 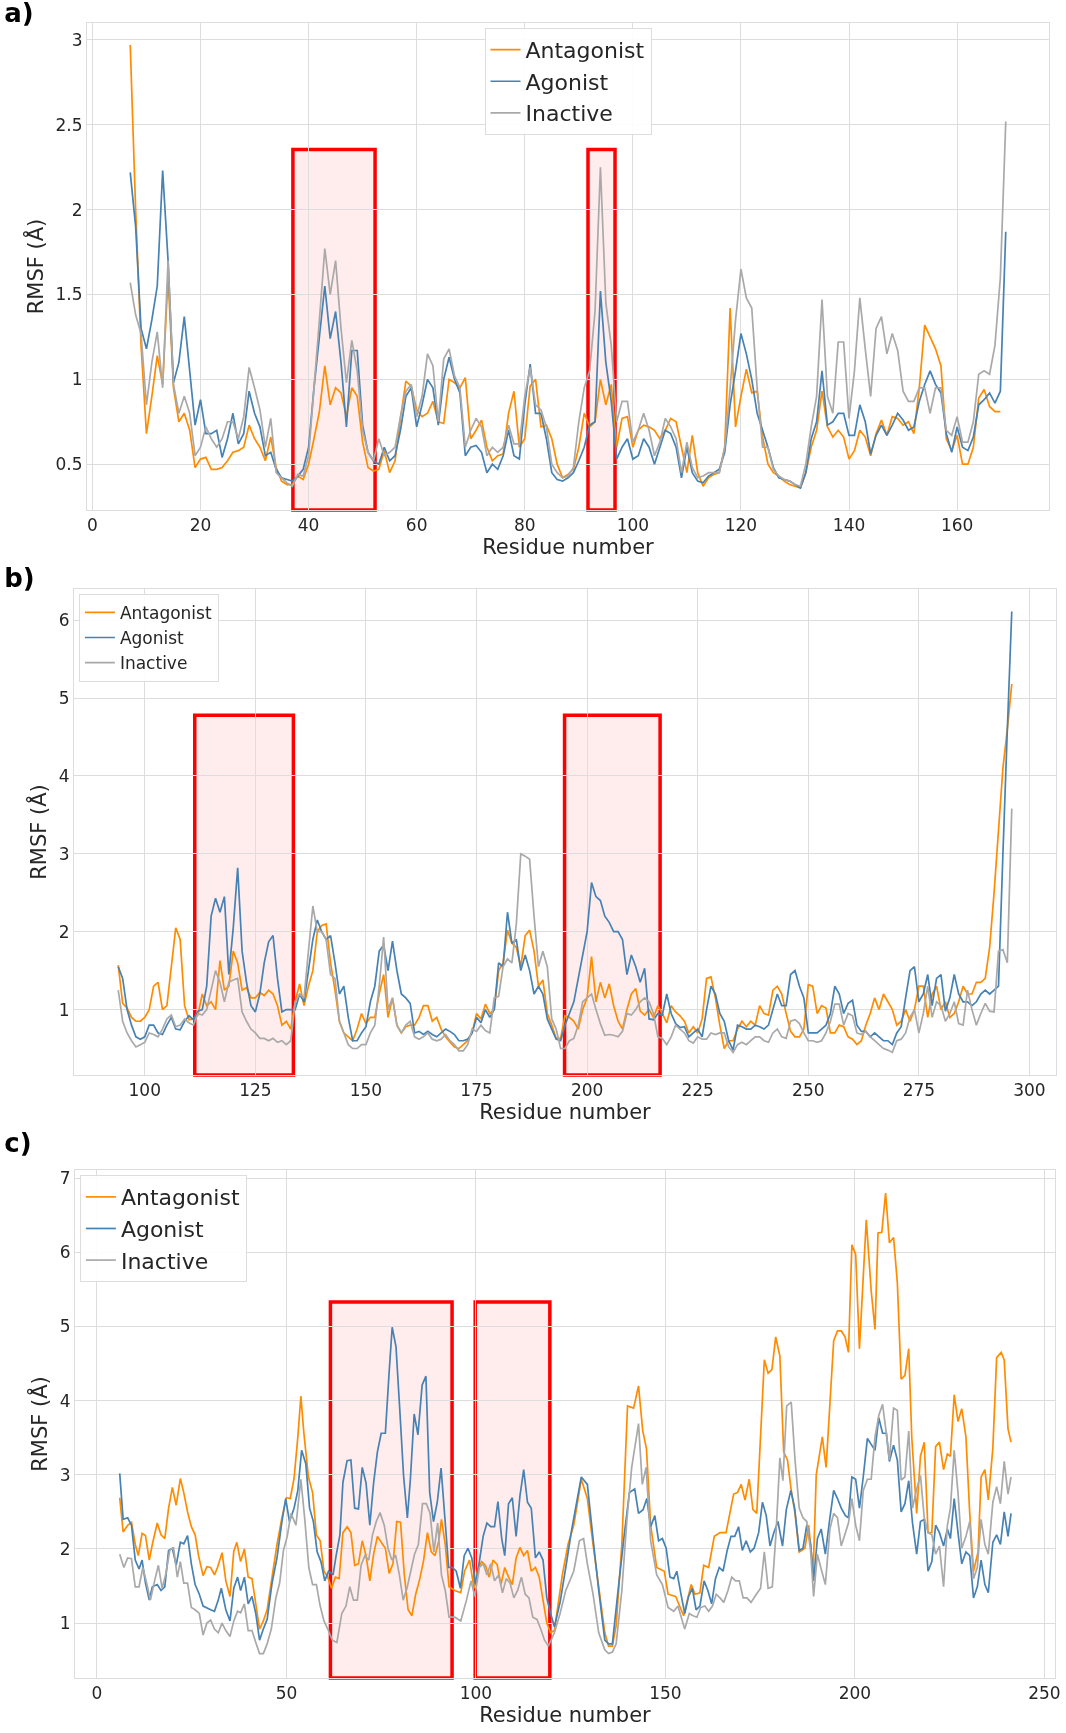 What do you see at coordinates (476, 1090) in the screenshot?
I see `x-tick-label: 175` at bounding box center [476, 1090].